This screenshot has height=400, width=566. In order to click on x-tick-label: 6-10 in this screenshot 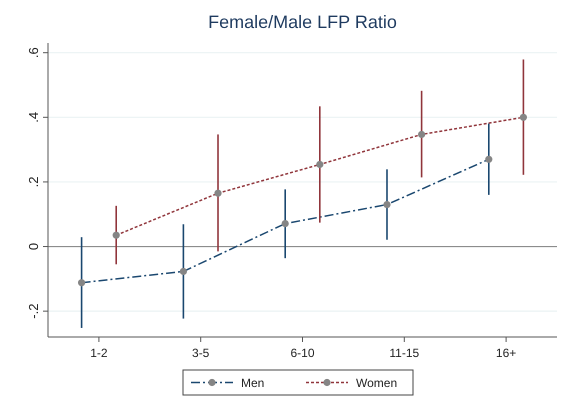, I will do `click(302, 353)`.